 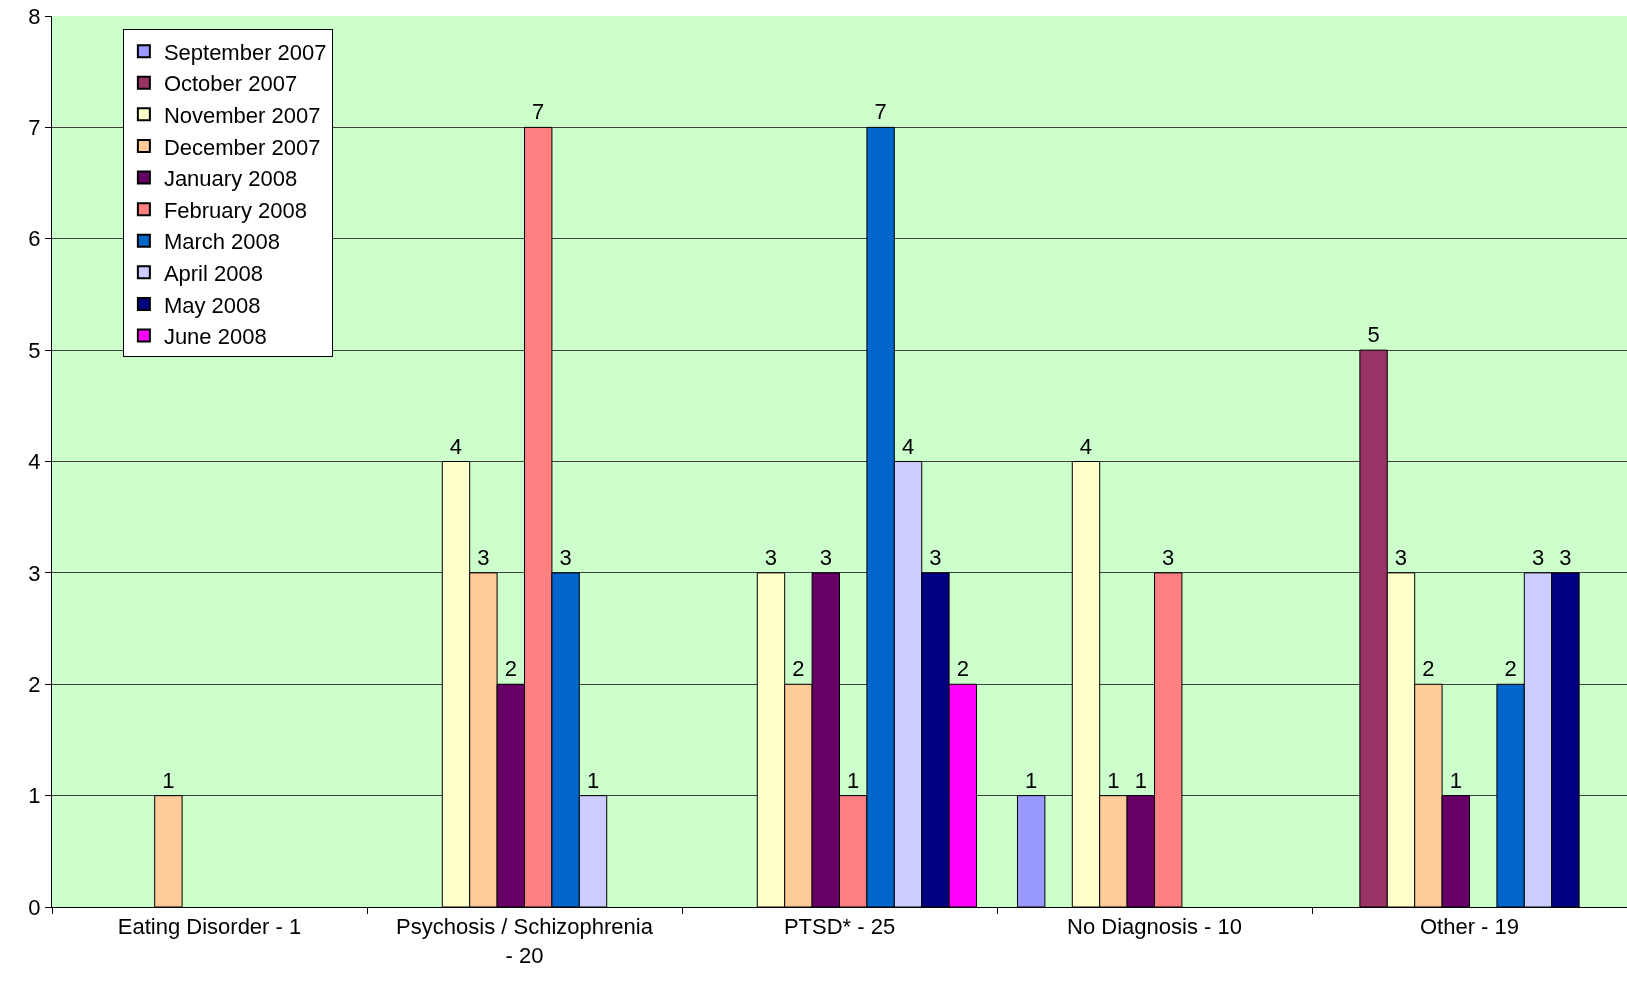 I want to click on legend-label: March 2008, so click(x=222, y=242).